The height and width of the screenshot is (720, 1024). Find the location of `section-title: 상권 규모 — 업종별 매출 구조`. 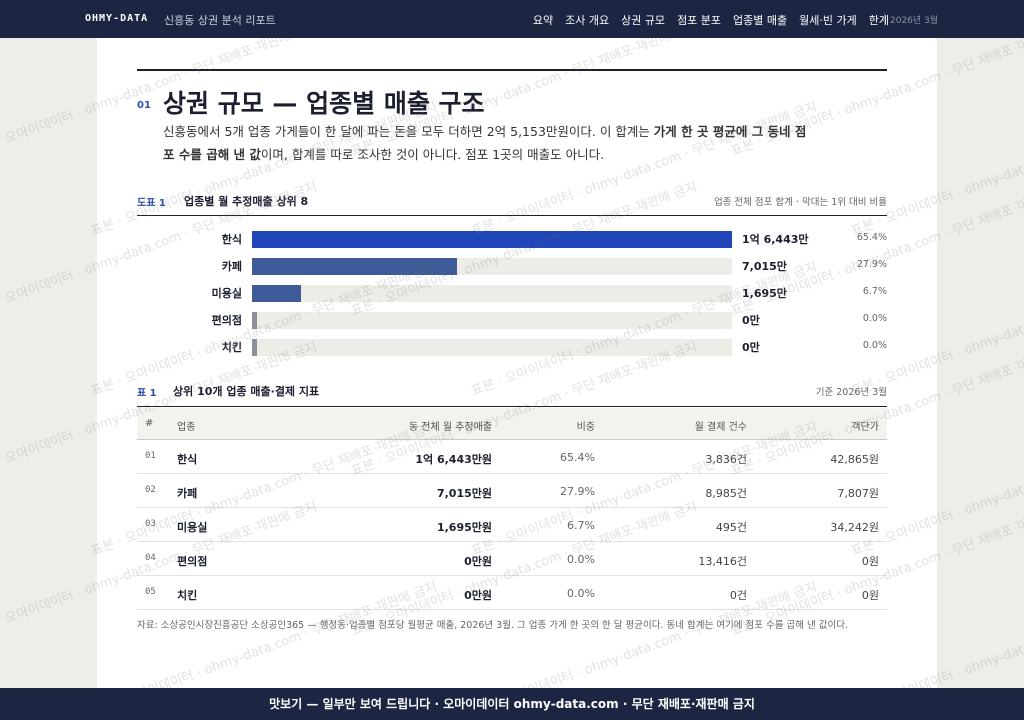

section-title: 상권 규모 — 업종별 매출 구조 is located at coordinates (324, 103).